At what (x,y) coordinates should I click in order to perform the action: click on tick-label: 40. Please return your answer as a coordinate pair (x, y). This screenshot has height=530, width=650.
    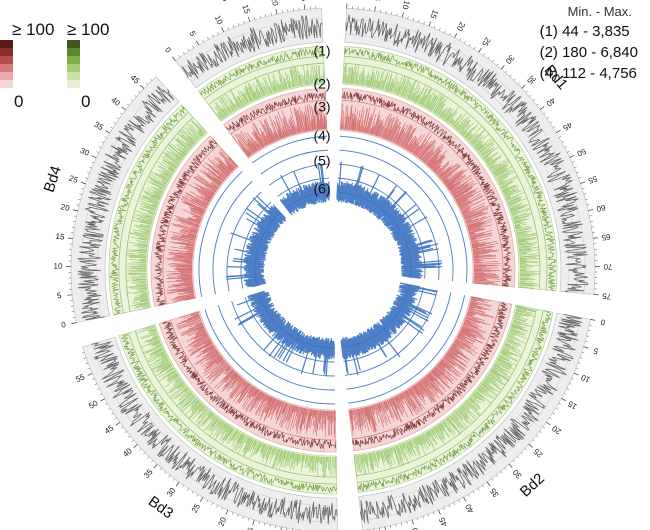
    Looking at the image, I should click on (550, 102).